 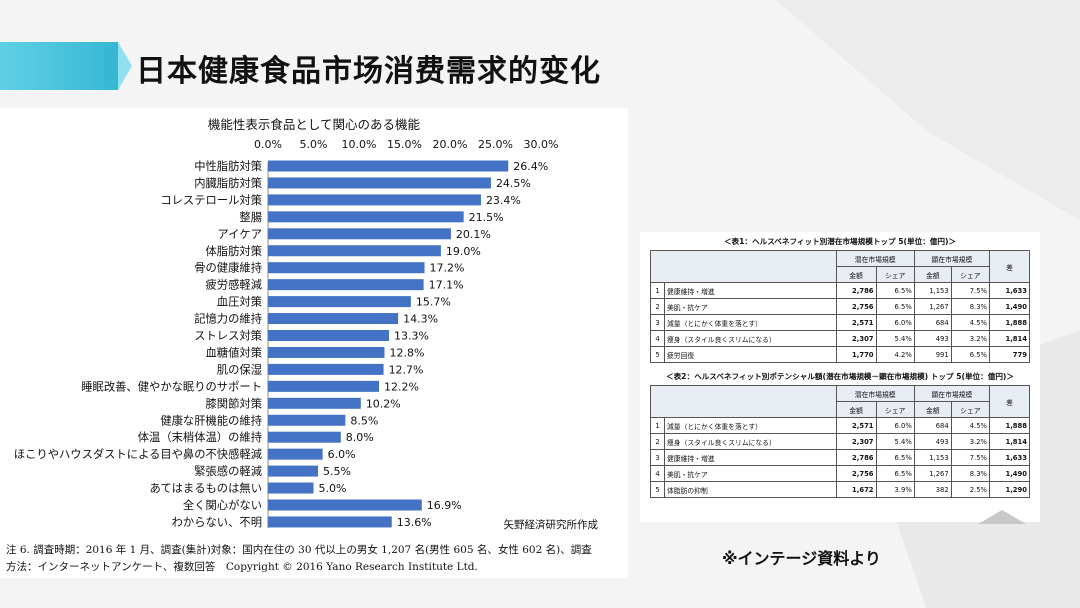 What do you see at coordinates (932, 489) in the screenshot?
I see `table-cell: 382` at bounding box center [932, 489].